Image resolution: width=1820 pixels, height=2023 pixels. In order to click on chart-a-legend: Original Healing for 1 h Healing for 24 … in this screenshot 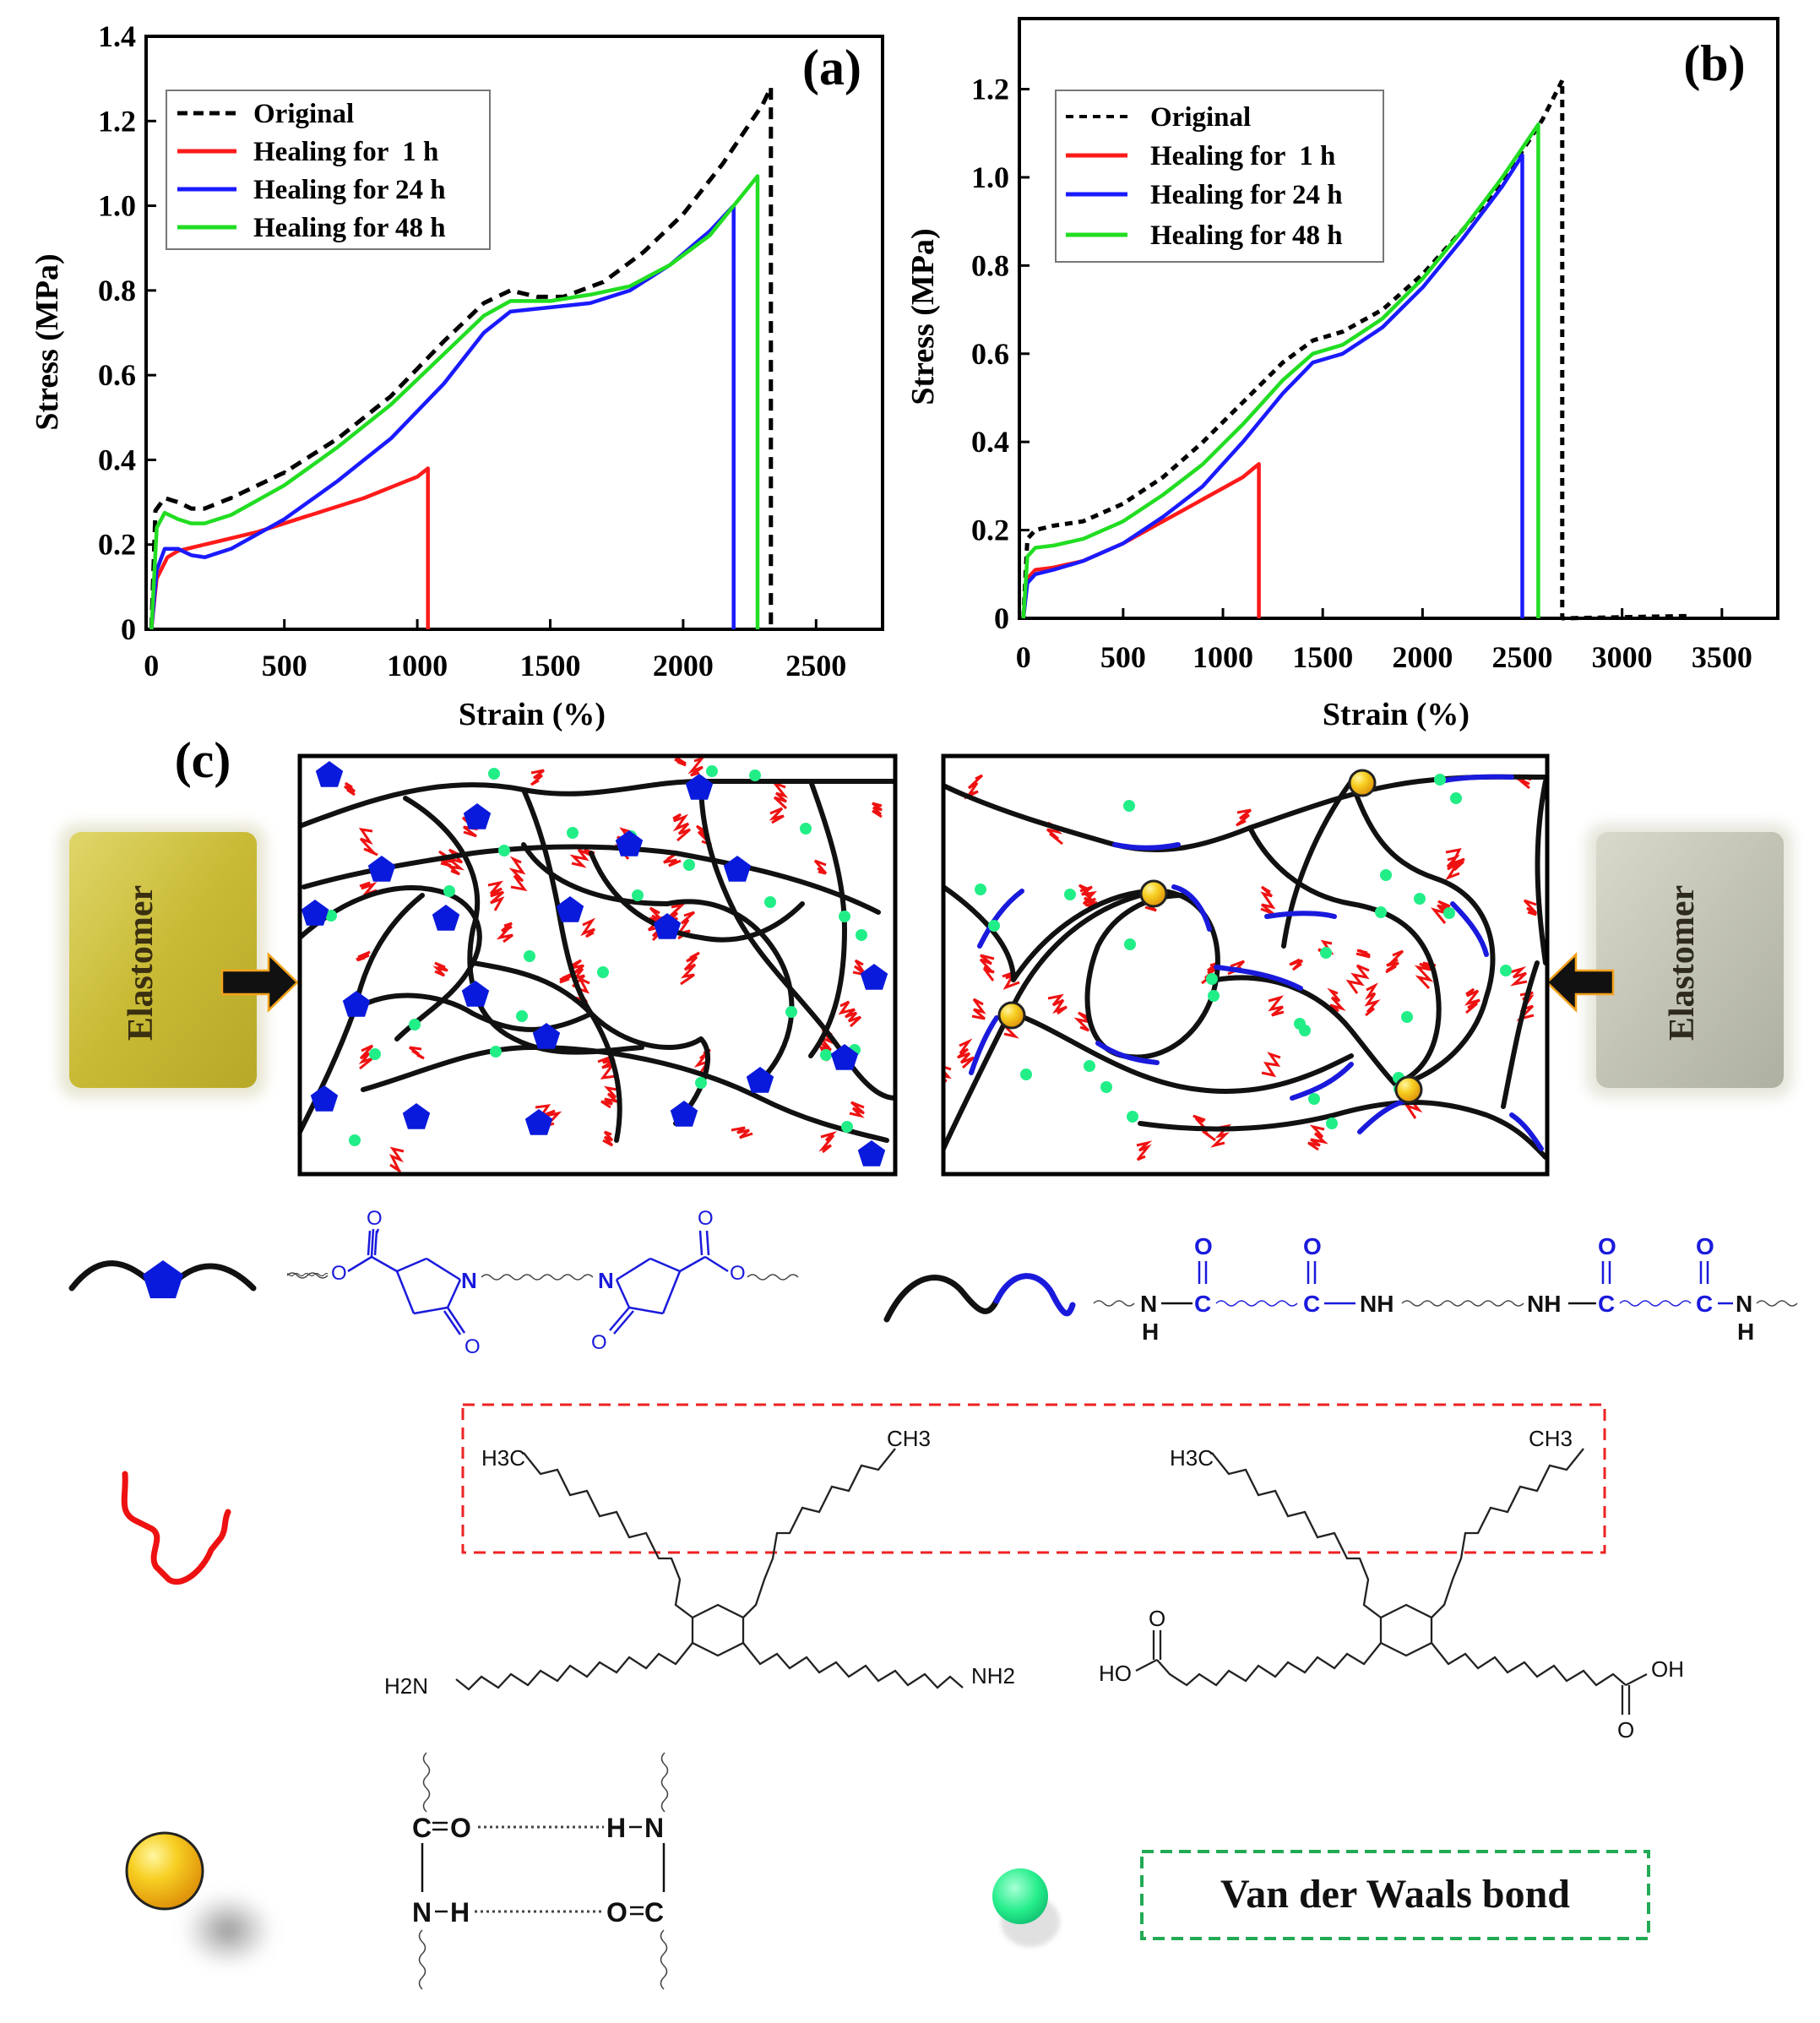, I will do `click(328, 170)`.